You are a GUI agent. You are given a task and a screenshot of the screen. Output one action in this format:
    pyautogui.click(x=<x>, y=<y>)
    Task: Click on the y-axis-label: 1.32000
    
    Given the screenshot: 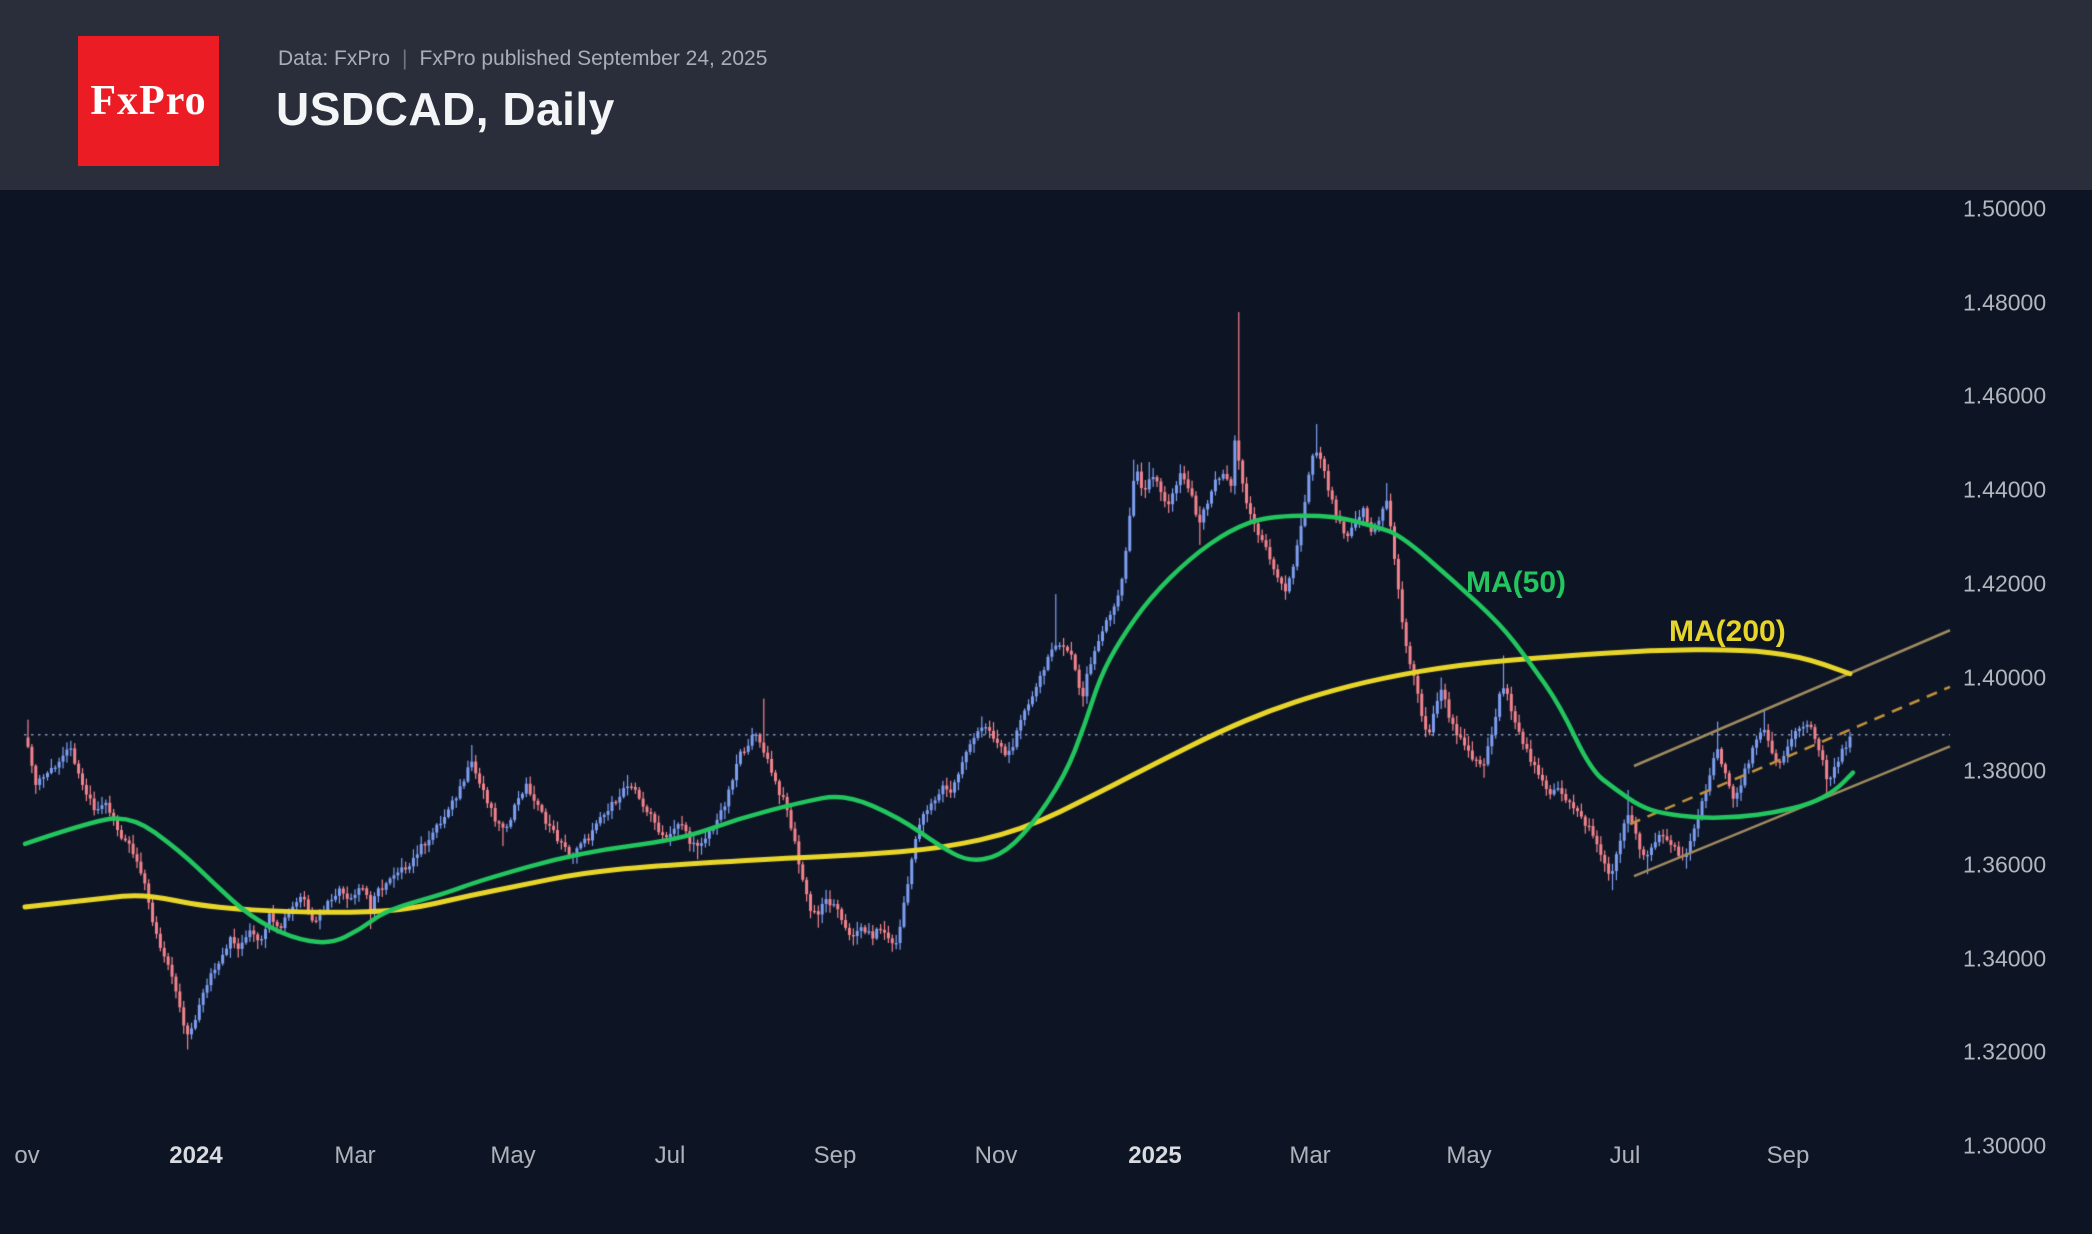 What is the action you would take?
    pyautogui.click(x=2005, y=1051)
    